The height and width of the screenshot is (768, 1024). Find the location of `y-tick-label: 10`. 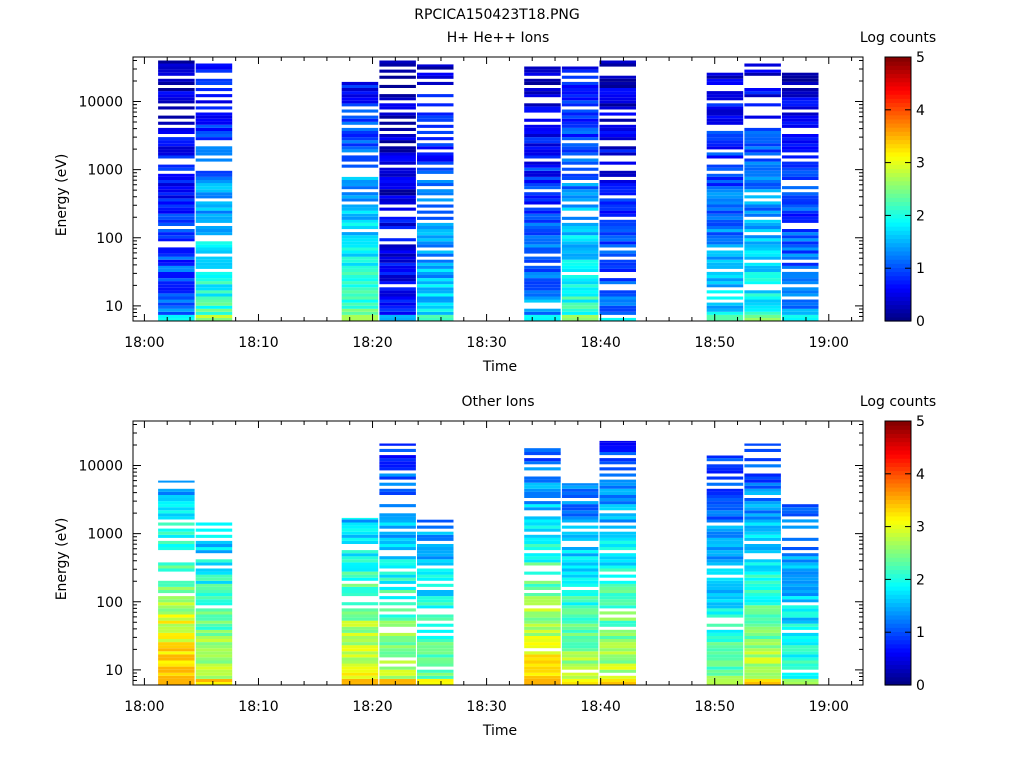

y-tick-label: 10 is located at coordinates (114, 307).